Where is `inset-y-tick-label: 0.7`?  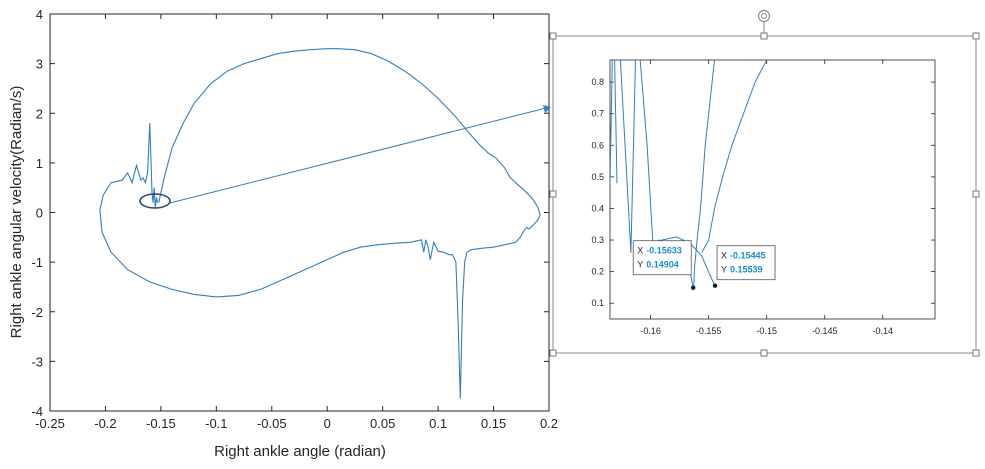 inset-y-tick-label: 0.7 is located at coordinates (597, 114).